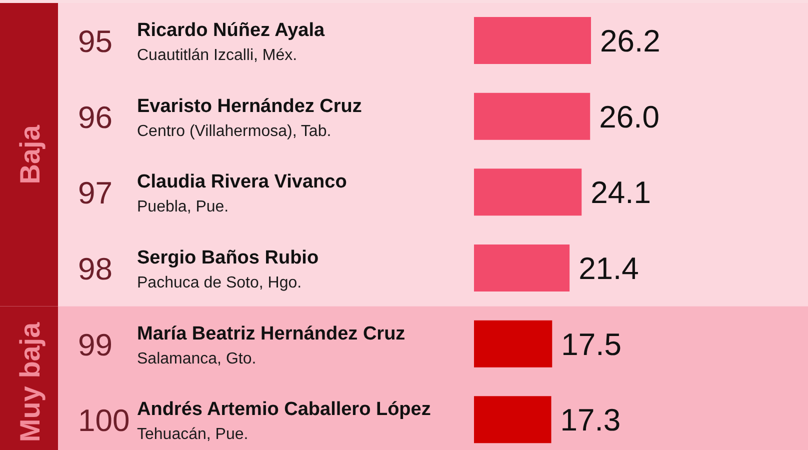  What do you see at coordinates (212, 194) in the screenshot?
I see `y-tick-label: 97 Claudia Rivera Vivanco Puebla, Pue.` at bounding box center [212, 194].